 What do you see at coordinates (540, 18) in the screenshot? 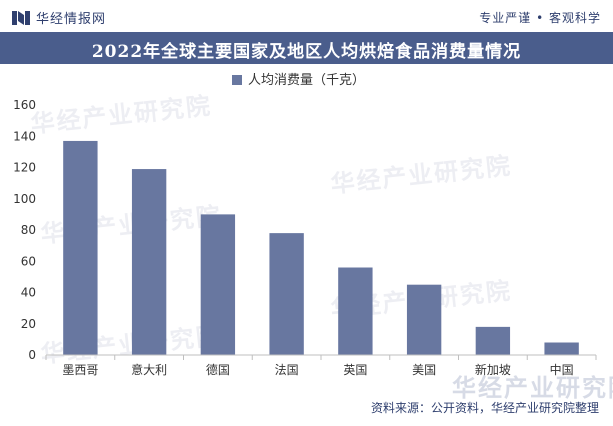
I see `slogan: 专业严谨 • 客观科学` at bounding box center [540, 18].